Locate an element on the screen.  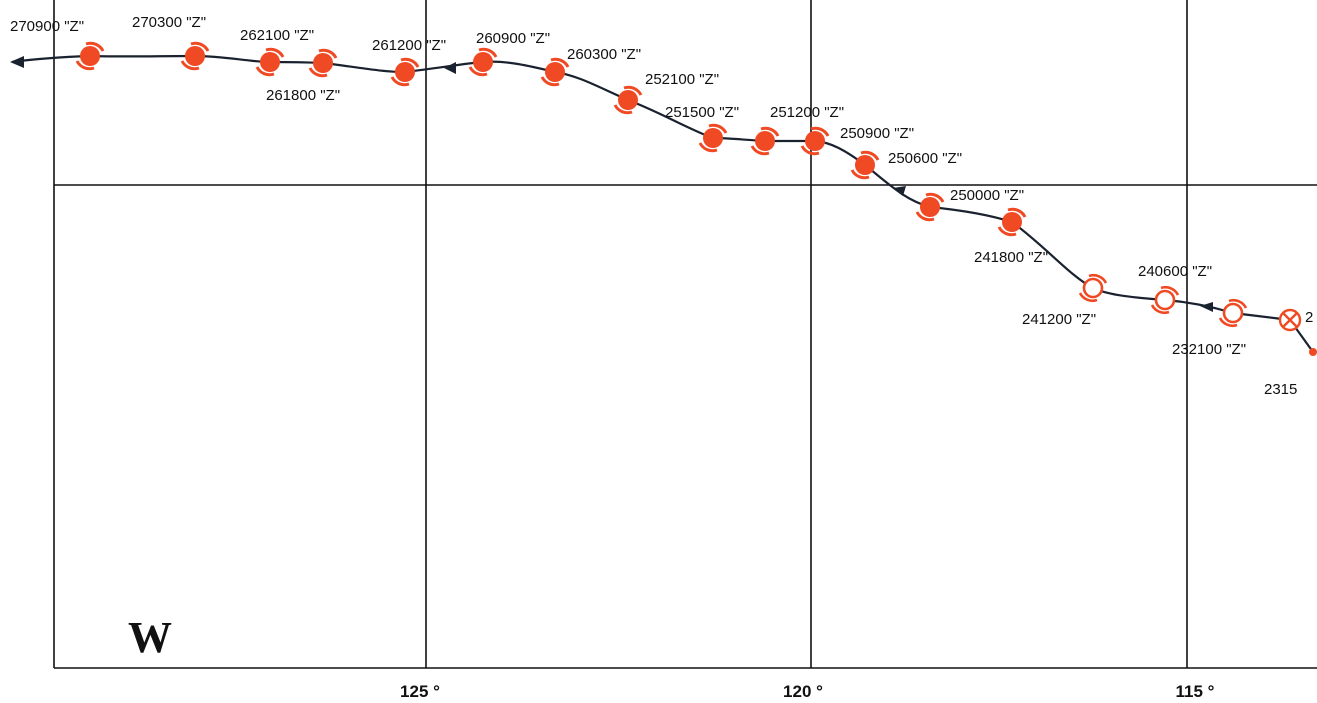
tick-label-125: 125 ° is located at coordinates (420, 691).